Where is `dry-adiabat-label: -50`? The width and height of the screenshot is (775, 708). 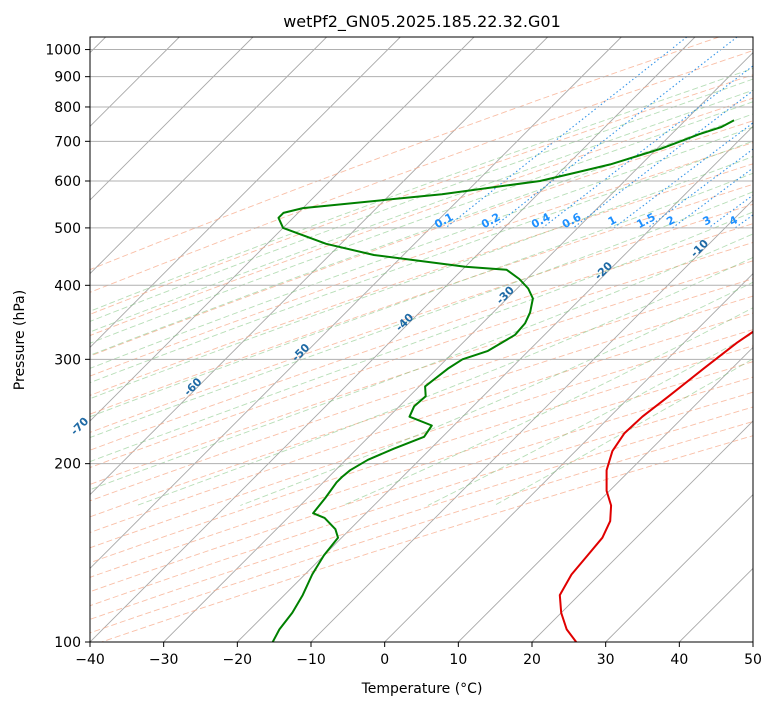
dry-adiabat-label: -50 is located at coordinates (300, 352).